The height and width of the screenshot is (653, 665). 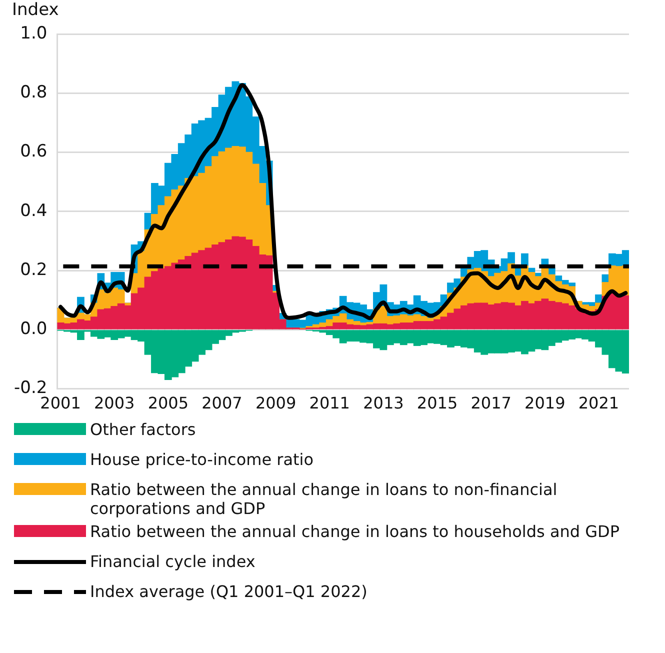 I want to click on y-tick-label: 0.0, so click(x=34, y=329).